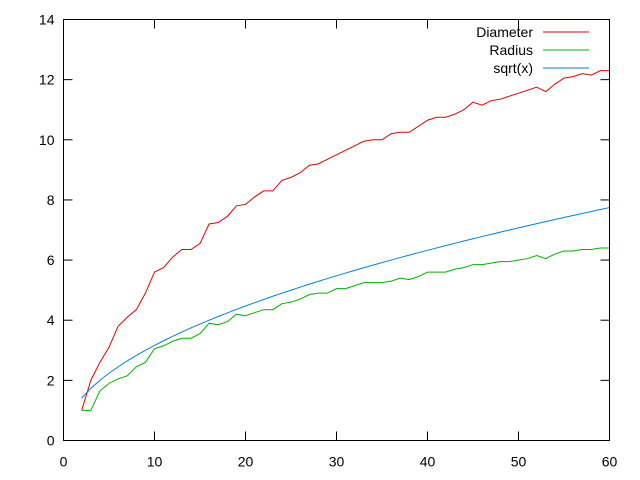  Describe the element at coordinates (610, 462) in the screenshot. I see `x-tick-label: 60` at that location.